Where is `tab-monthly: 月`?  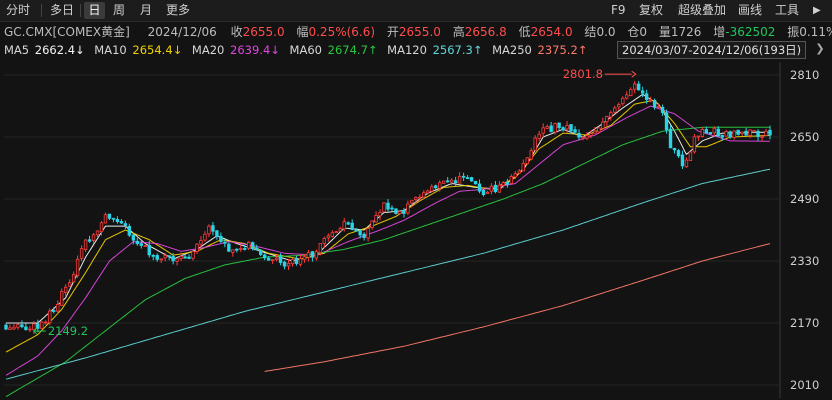
tab-monthly: 月 is located at coordinates (146, 10).